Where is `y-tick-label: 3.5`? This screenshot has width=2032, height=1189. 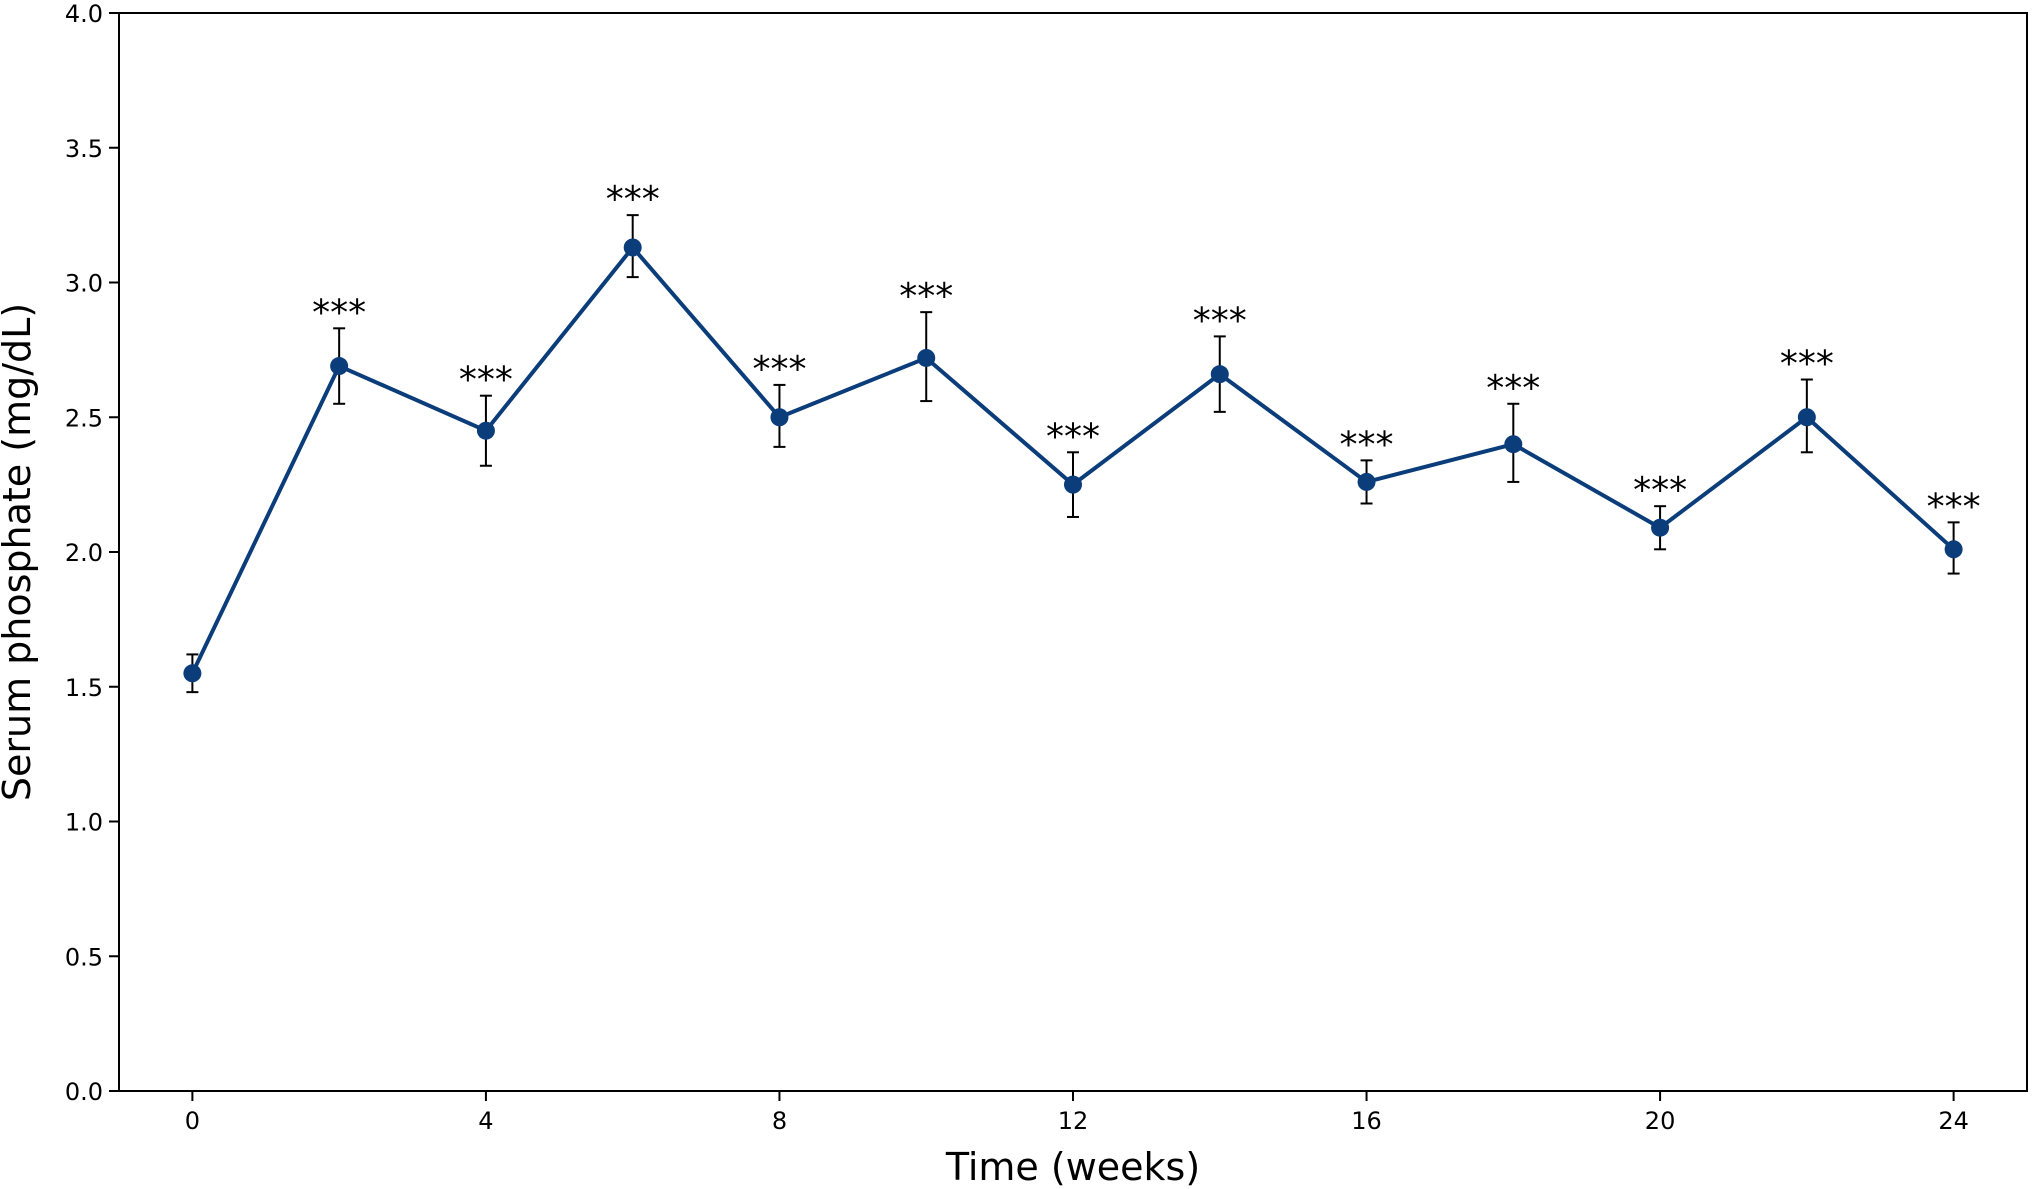 y-tick-label: 3.5 is located at coordinates (84, 149).